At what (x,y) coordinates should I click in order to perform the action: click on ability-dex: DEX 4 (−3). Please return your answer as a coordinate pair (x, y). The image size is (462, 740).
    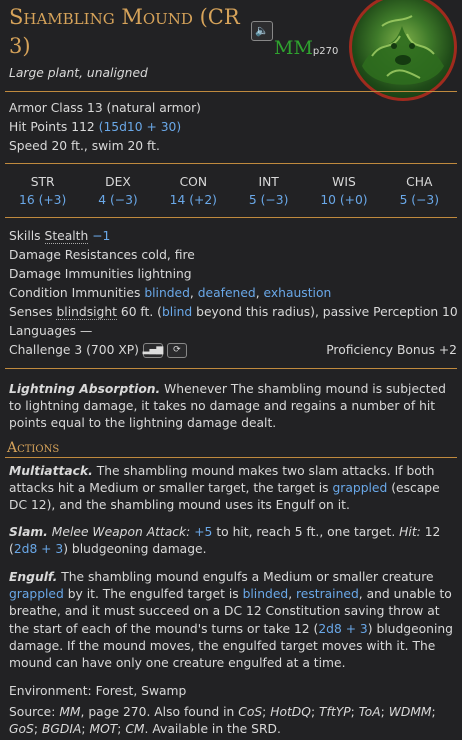
    Looking at the image, I should click on (117, 191).